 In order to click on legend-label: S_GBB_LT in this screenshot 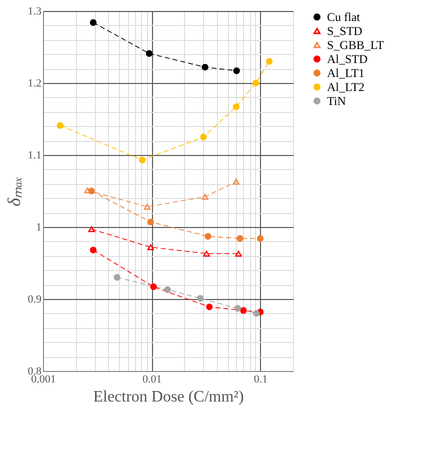, I will do `click(356, 45)`.